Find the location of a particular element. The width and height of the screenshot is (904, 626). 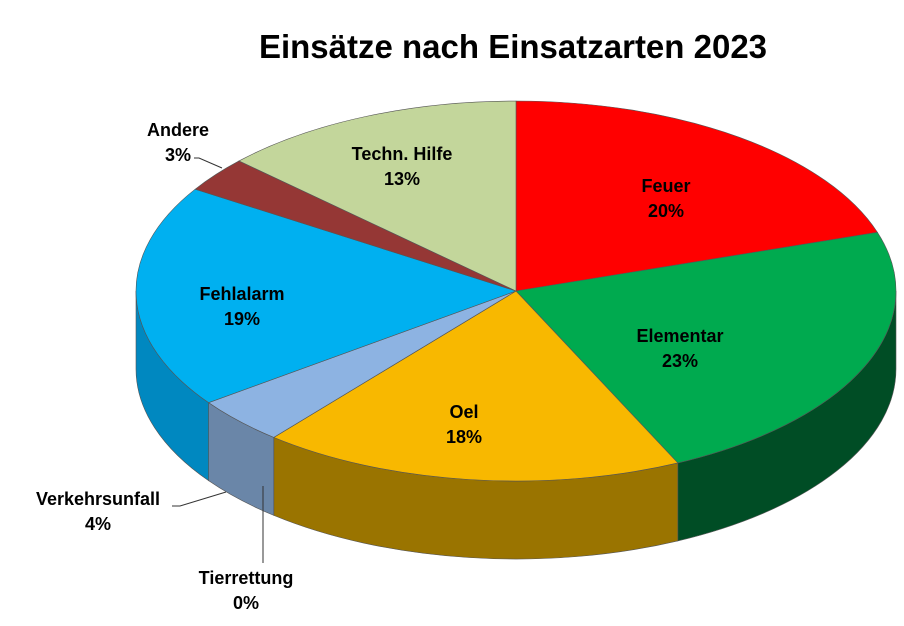

chart-title: Einsätze nach Einsatzarten 2023 is located at coordinates (513, 46).